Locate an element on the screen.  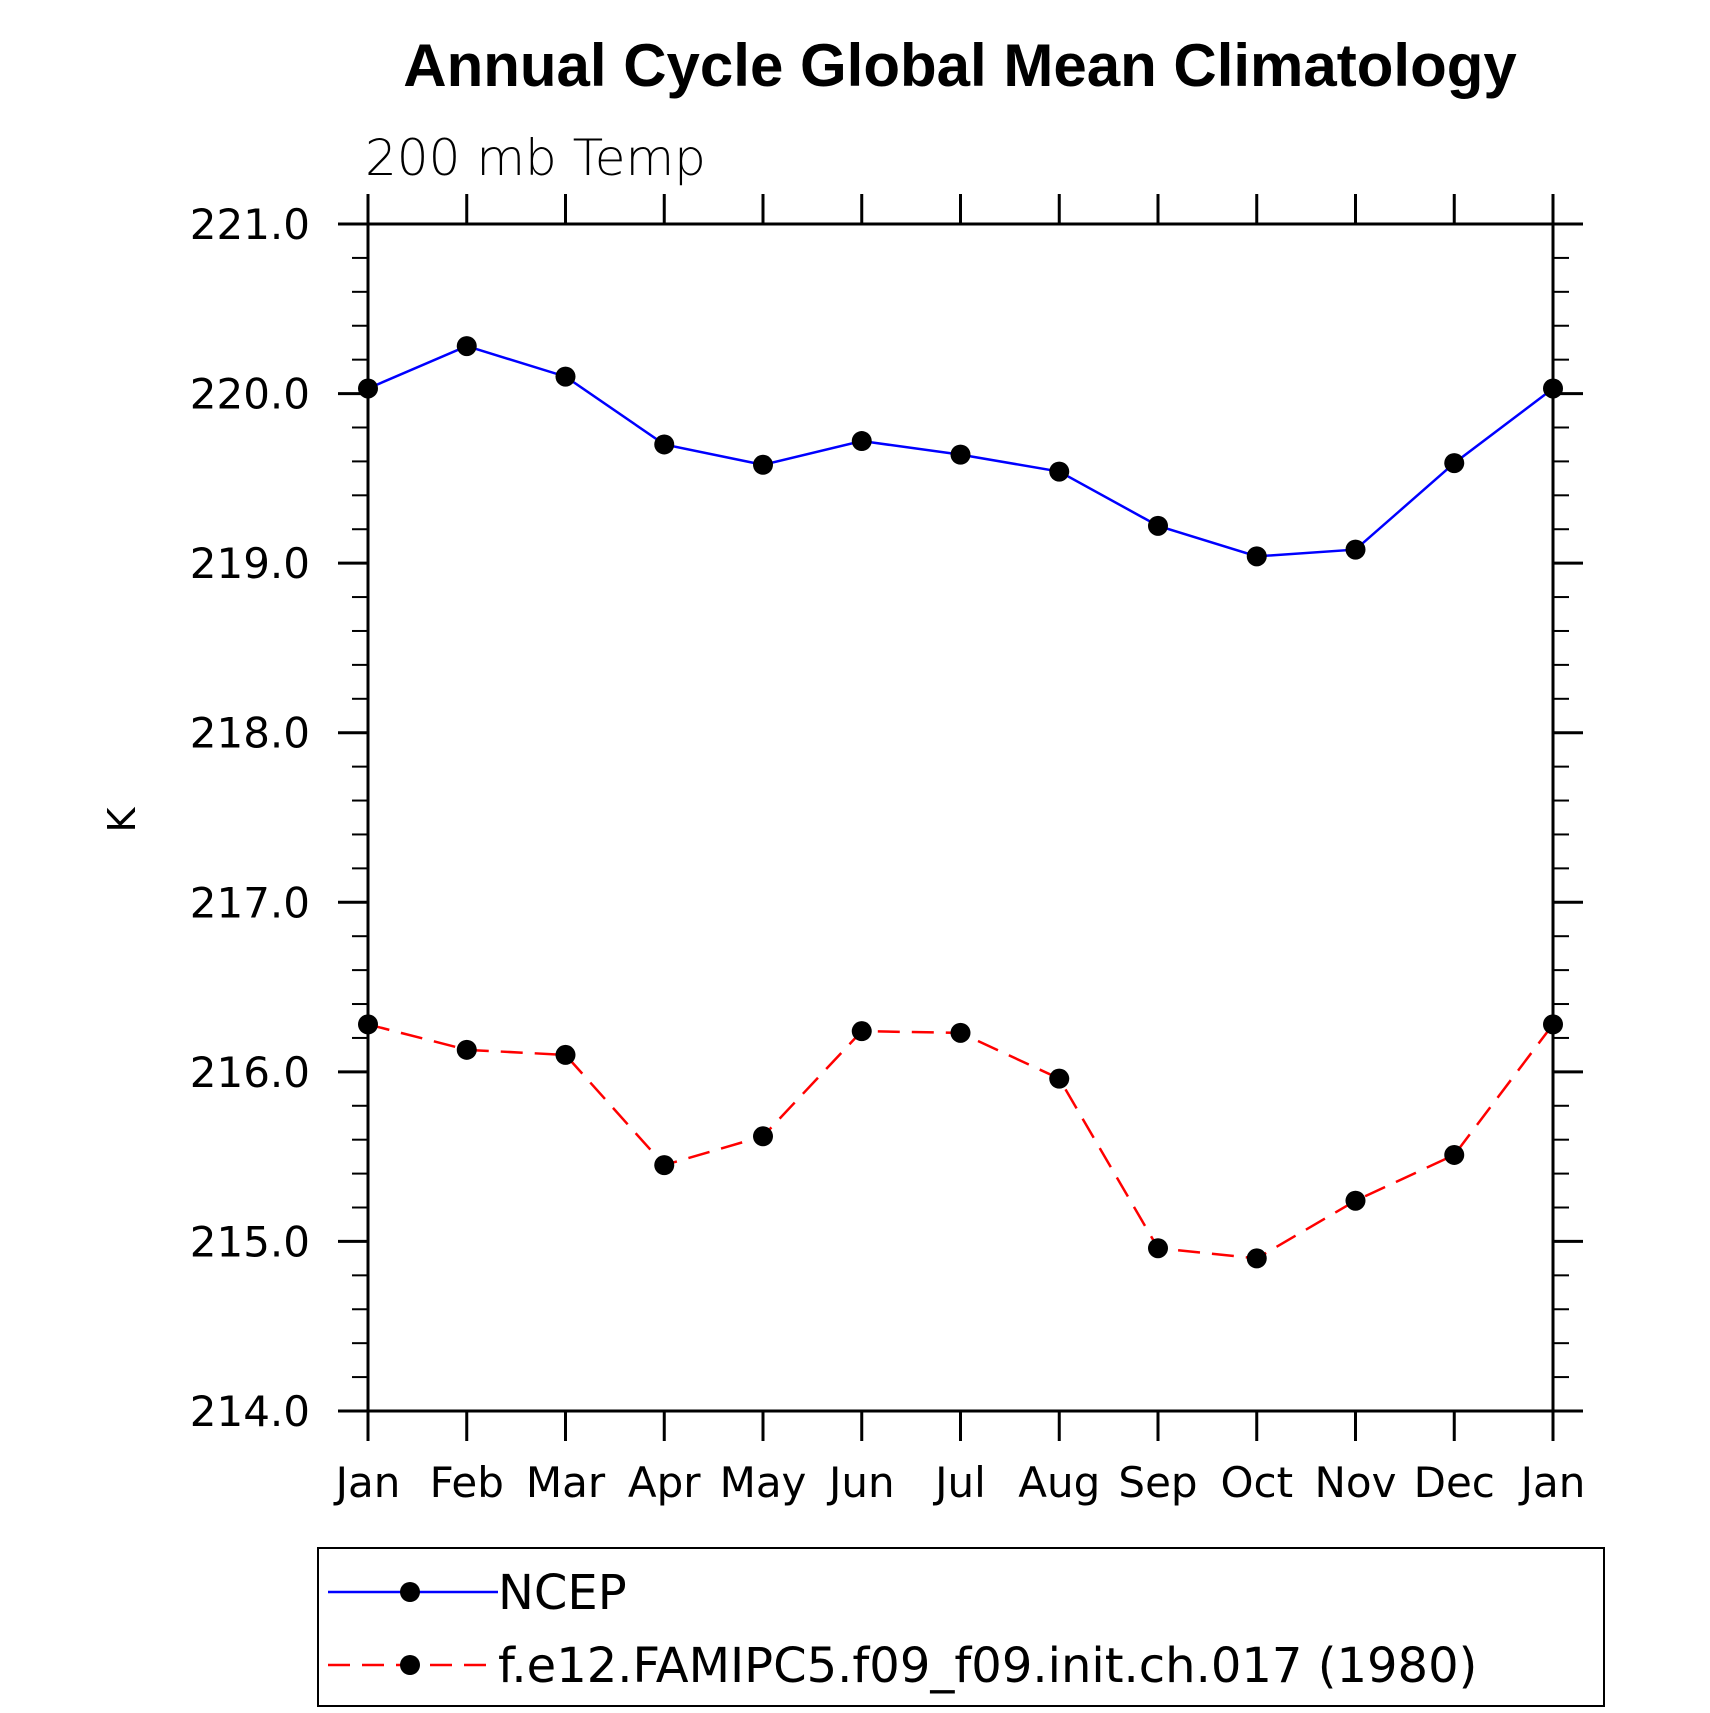
x-tick-label: Mar is located at coordinates (566, 1482).